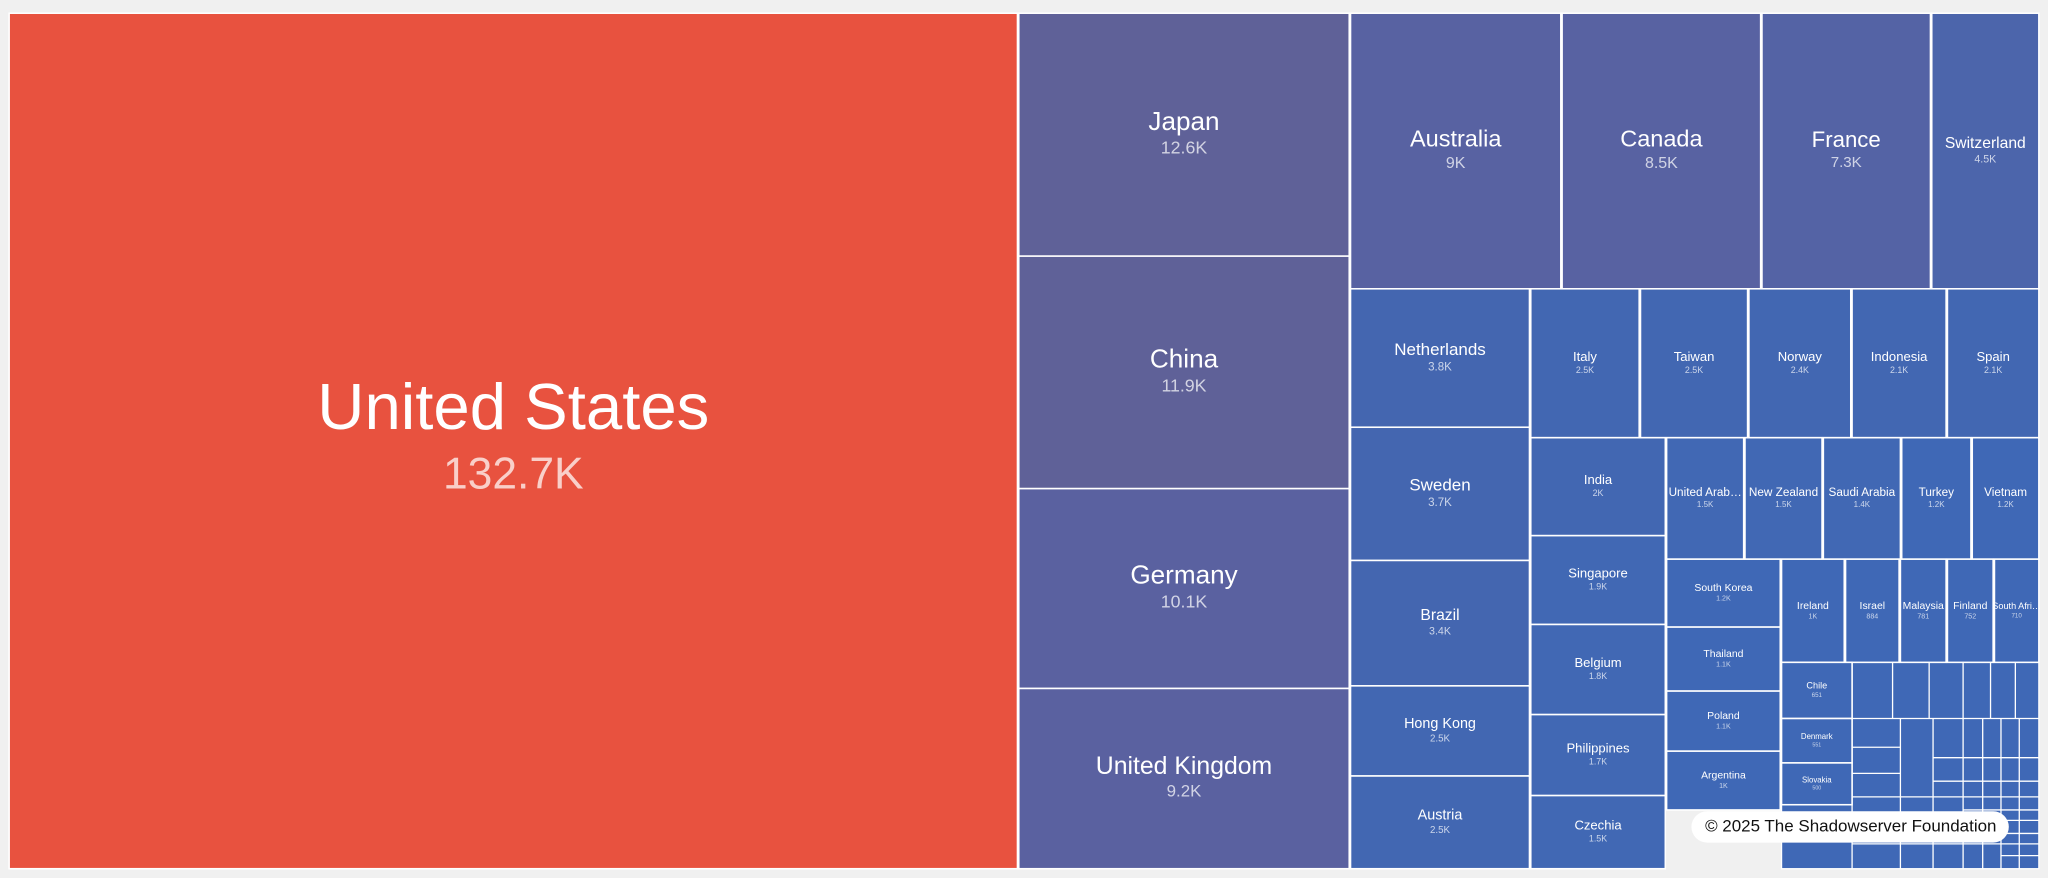 The width and height of the screenshot is (2048, 878). What do you see at coordinates (1585, 356) in the screenshot?
I see `cell-label: Italy` at bounding box center [1585, 356].